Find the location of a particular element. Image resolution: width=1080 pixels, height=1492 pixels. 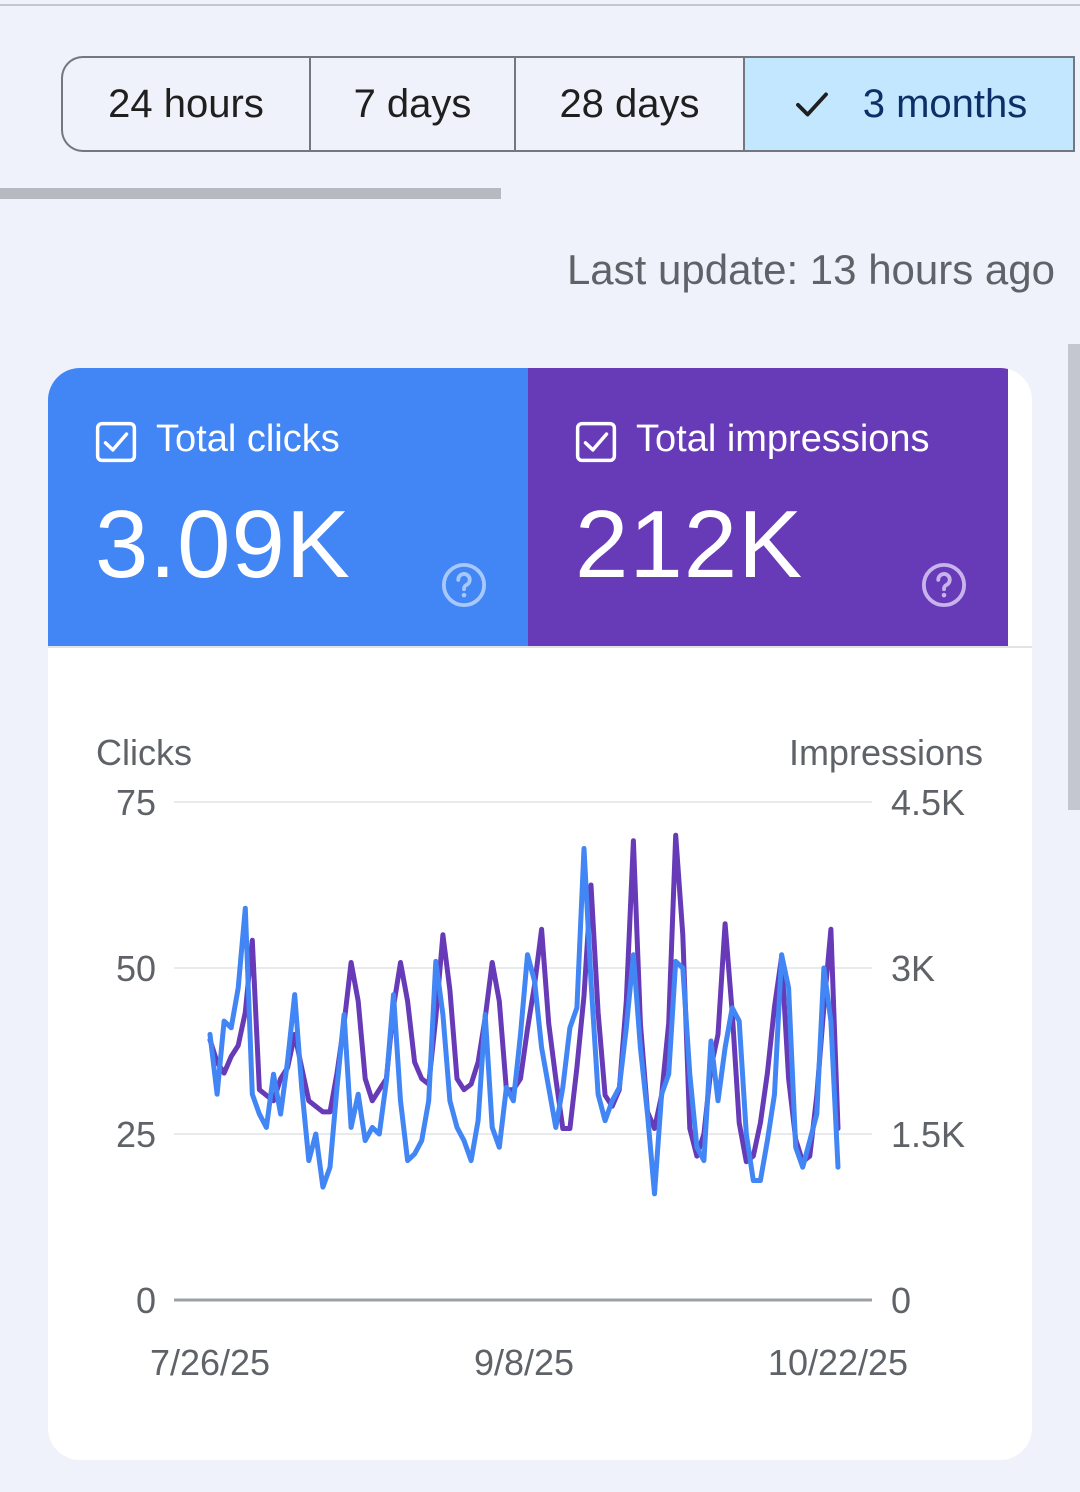

total-clicks-label: Total clicks is located at coordinates (248, 439).